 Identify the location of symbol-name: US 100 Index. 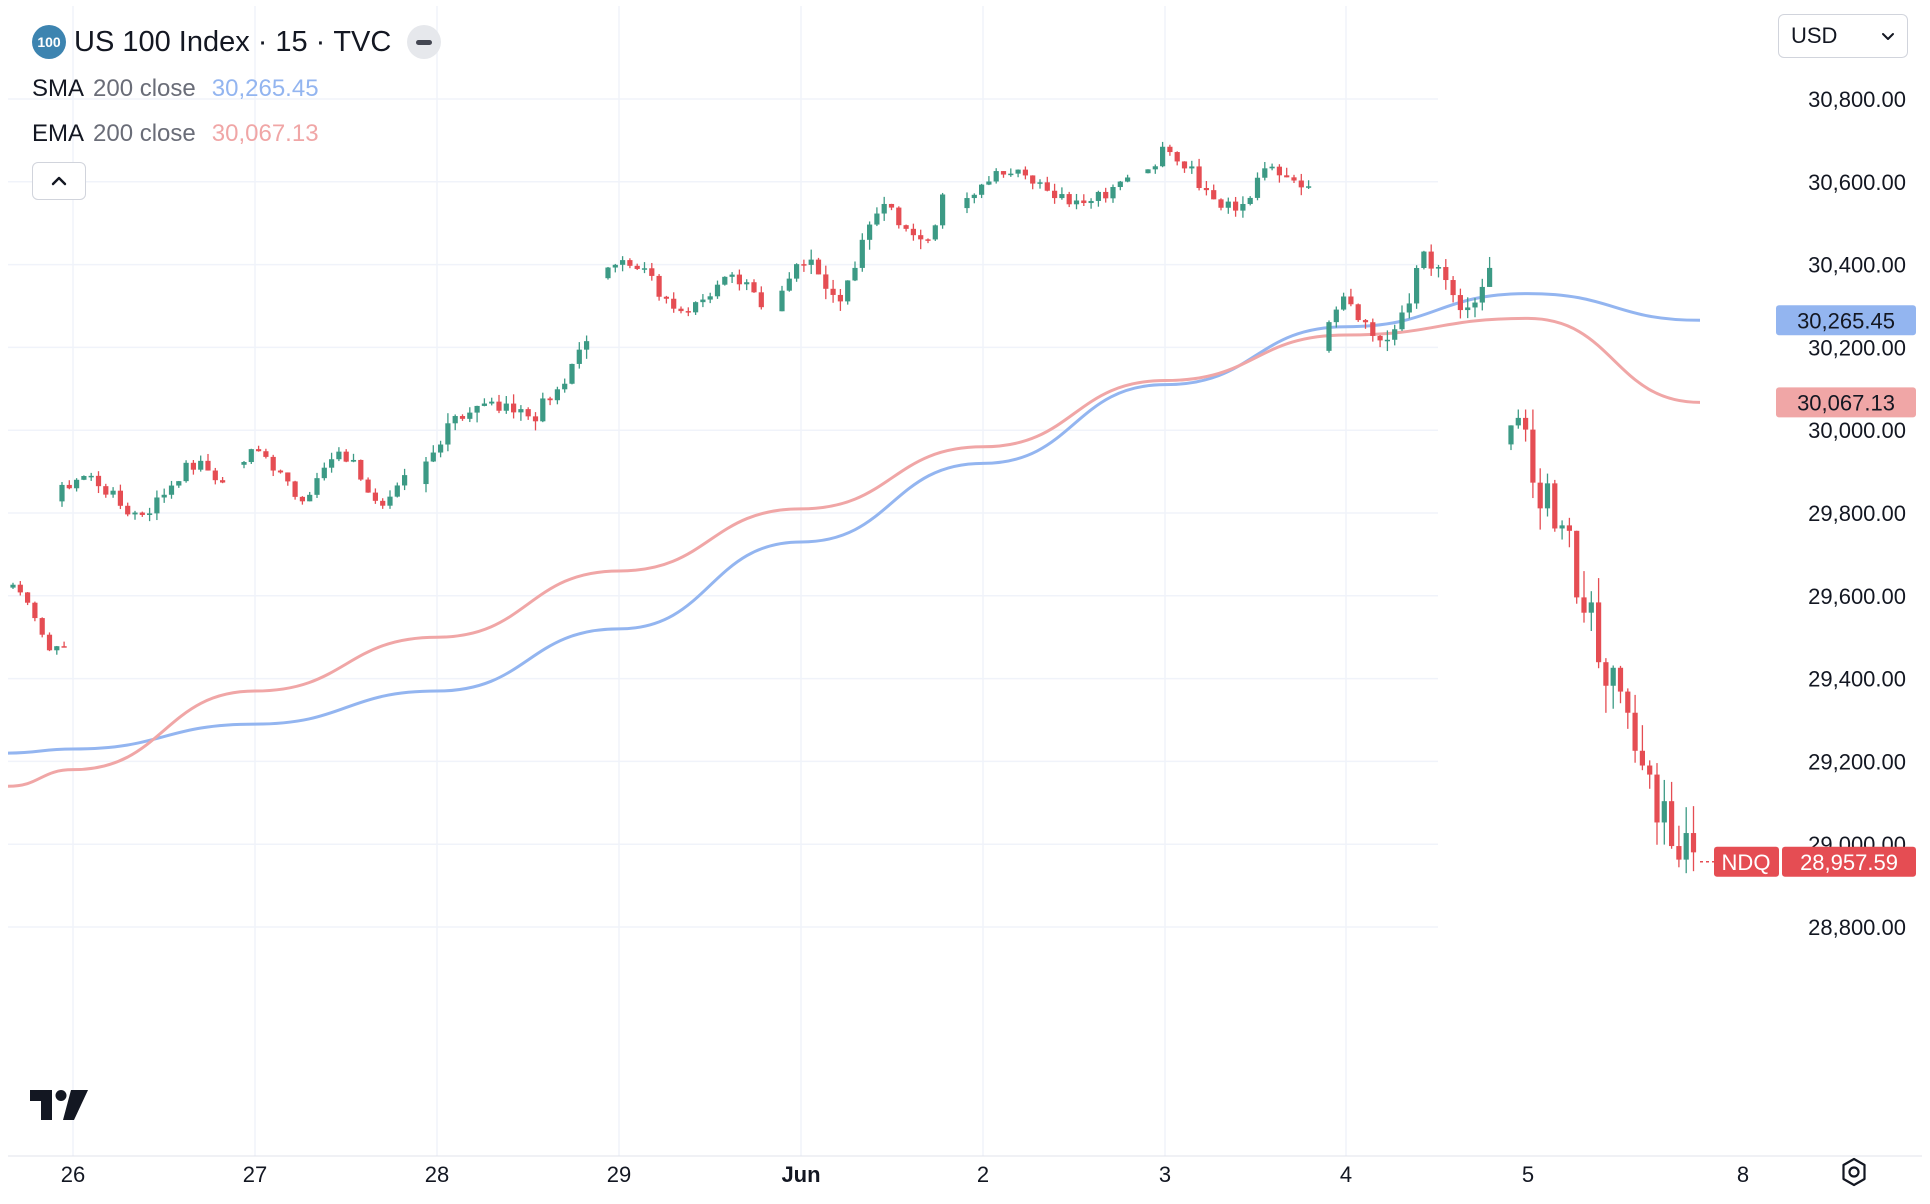
(162, 41).